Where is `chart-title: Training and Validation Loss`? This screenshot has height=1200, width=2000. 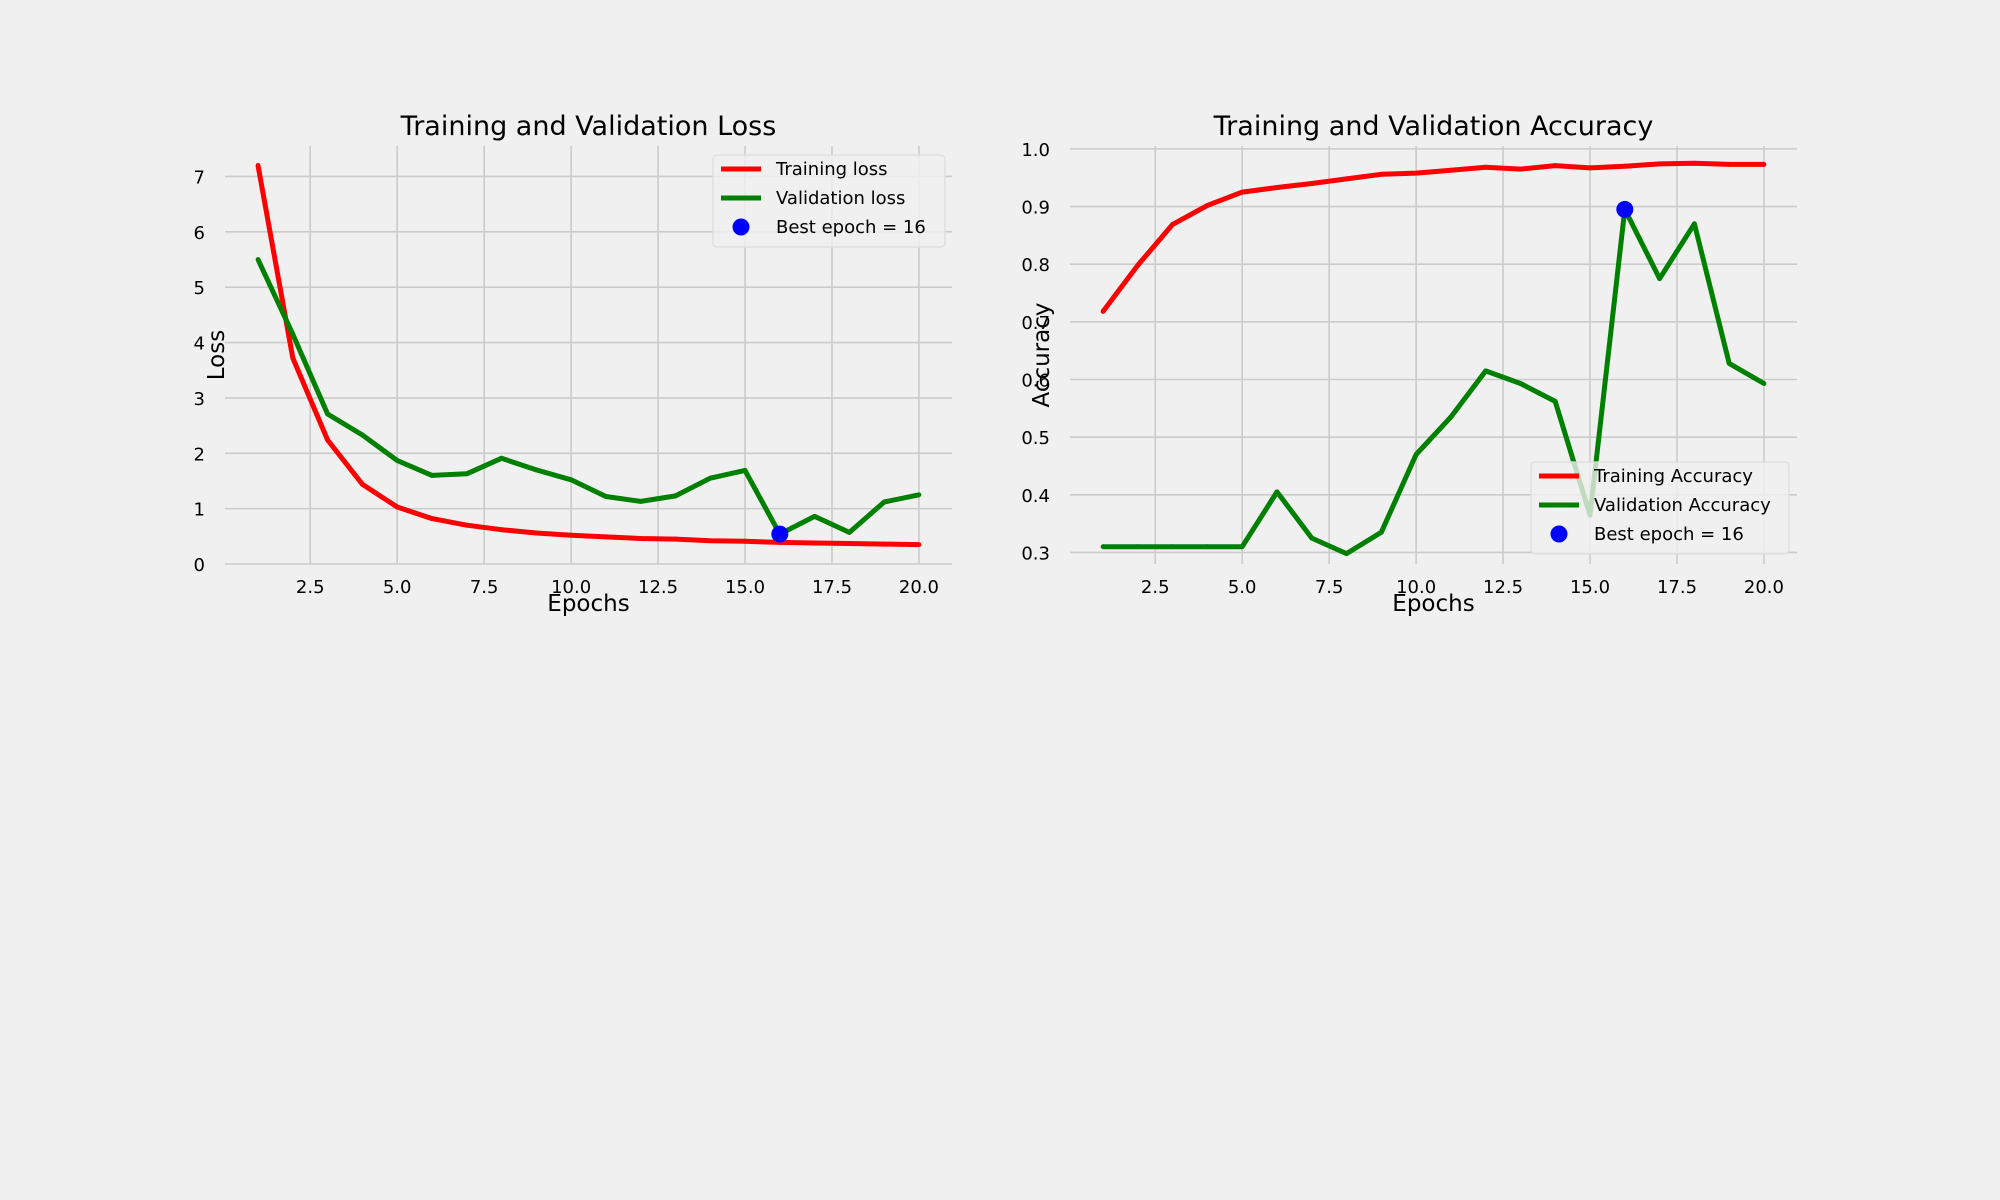
chart-title: Training and Validation Loss is located at coordinates (588, 126).